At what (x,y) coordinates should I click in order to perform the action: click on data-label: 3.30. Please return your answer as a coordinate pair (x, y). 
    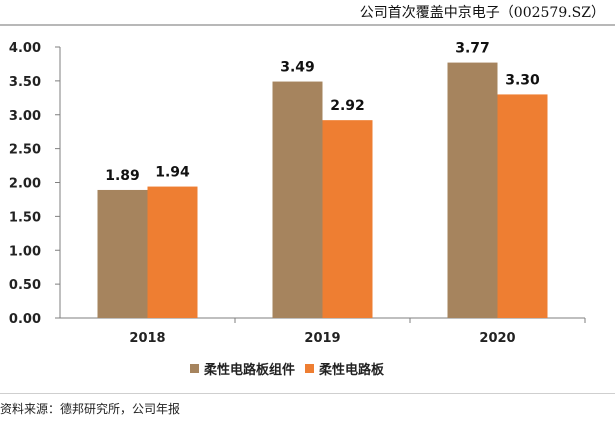
    Looking at the image, I should click on (522, 80).